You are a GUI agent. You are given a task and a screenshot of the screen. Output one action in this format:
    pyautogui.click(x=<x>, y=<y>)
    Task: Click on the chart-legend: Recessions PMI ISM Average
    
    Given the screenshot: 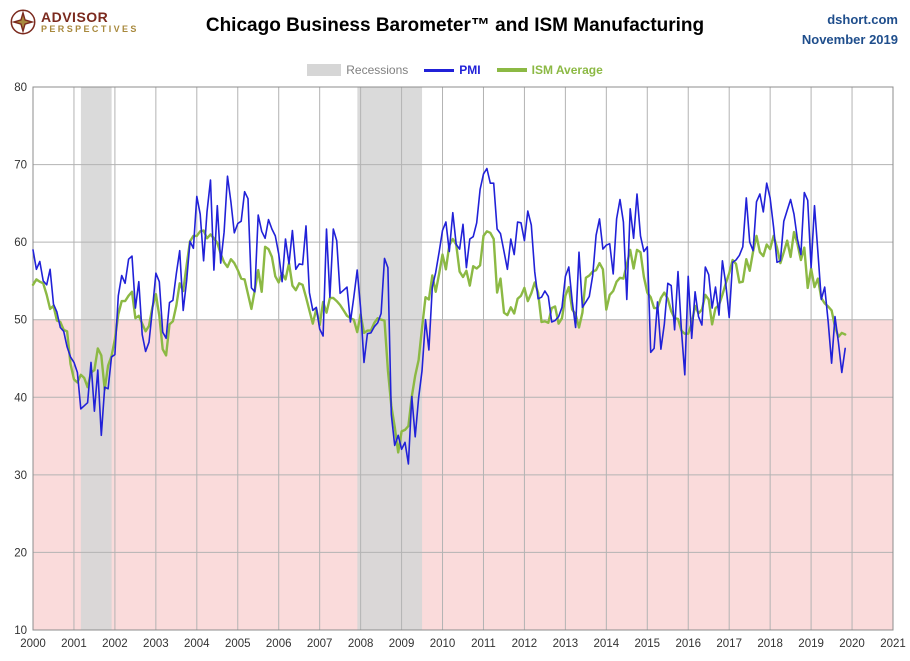 What is the action you would take?
    pyautogui.click(x=455, y=70)
    